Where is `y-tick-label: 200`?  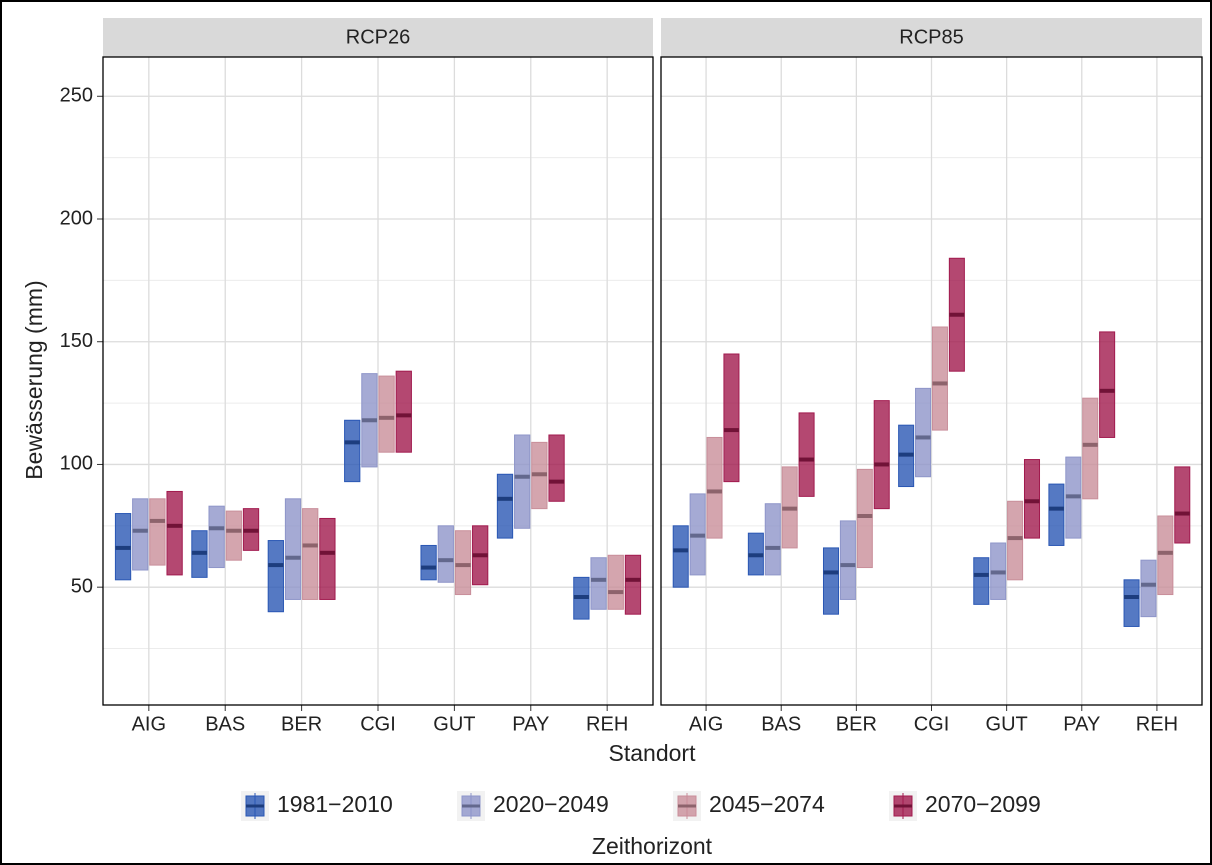 y-tick-label: 200 is located at coordinates (76, 218).